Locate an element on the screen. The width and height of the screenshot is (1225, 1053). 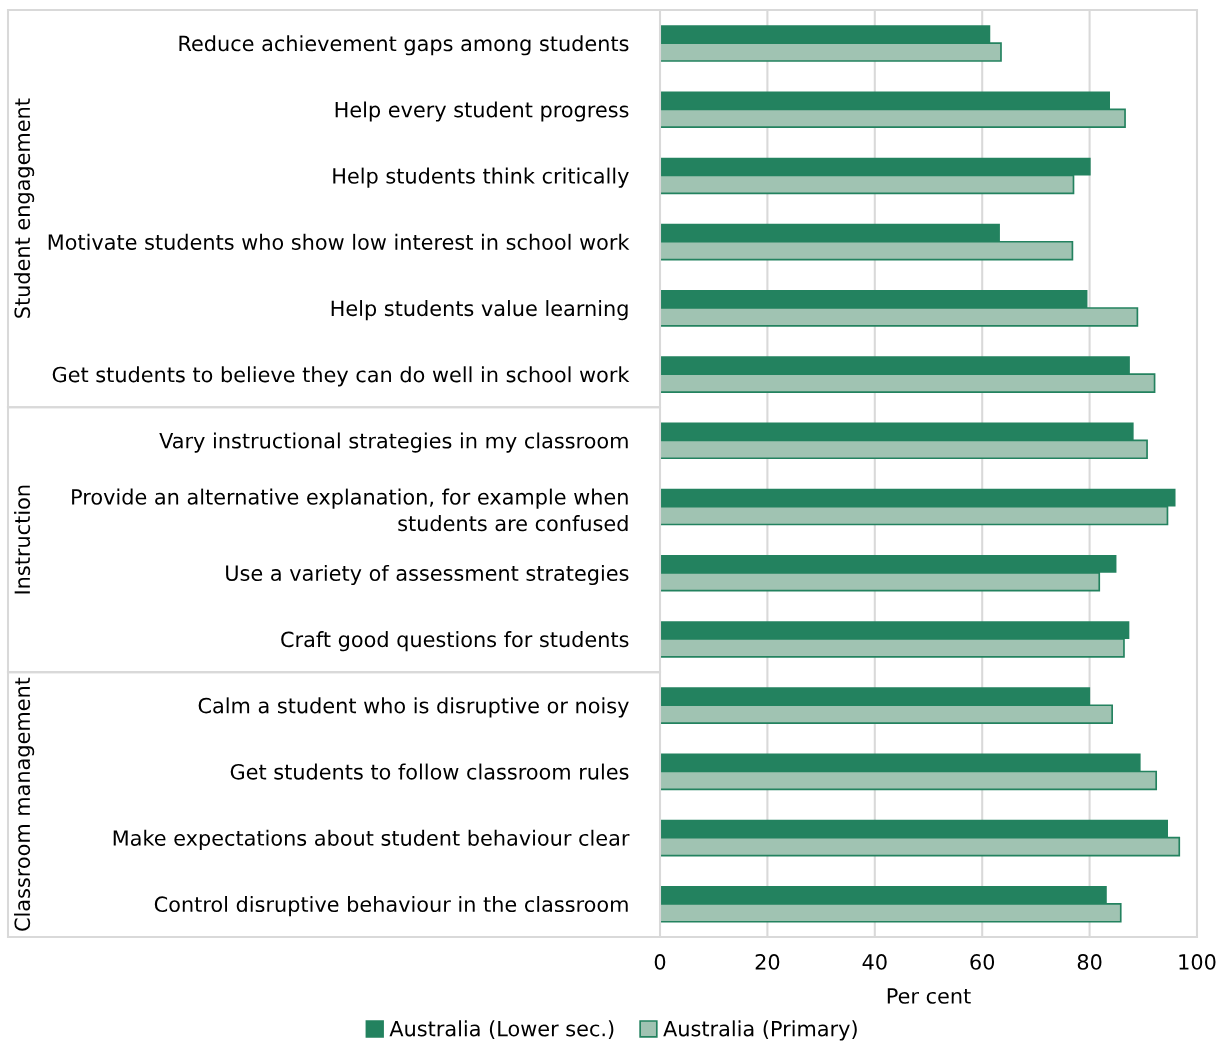
y-tick-label: Get students to believe they can do well in school work is located at coordinates (341, 376).